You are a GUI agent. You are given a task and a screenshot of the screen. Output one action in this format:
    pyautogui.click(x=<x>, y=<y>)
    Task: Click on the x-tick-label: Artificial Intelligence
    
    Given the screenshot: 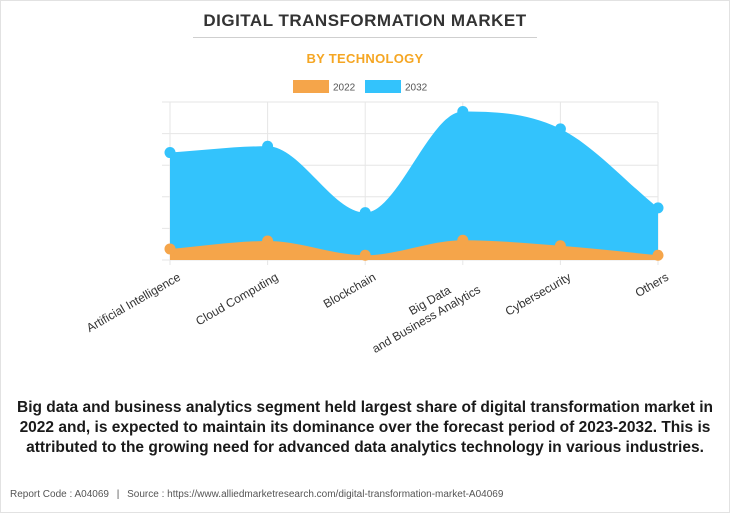 What is the action you would take?
    pyautogui.click(x=133, y=302)
    